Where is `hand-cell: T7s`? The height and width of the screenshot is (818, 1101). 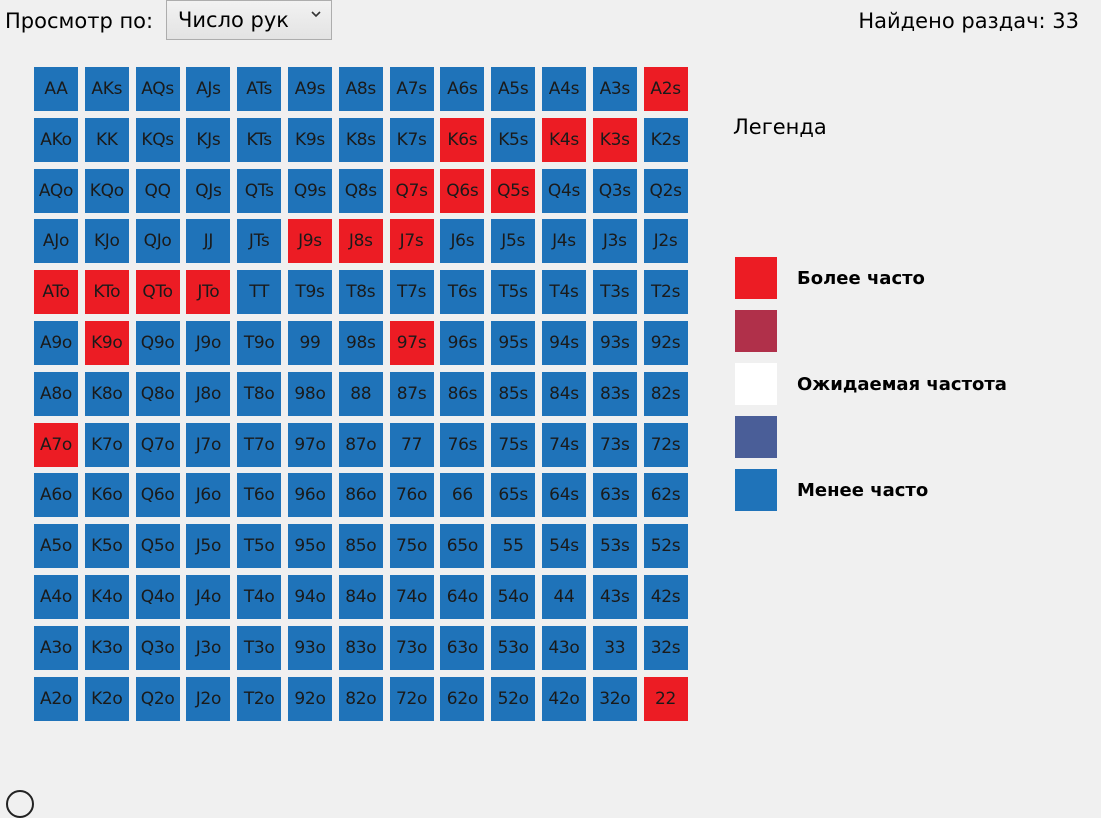 hand-cell: T7s is located at coordinates (411, 292).